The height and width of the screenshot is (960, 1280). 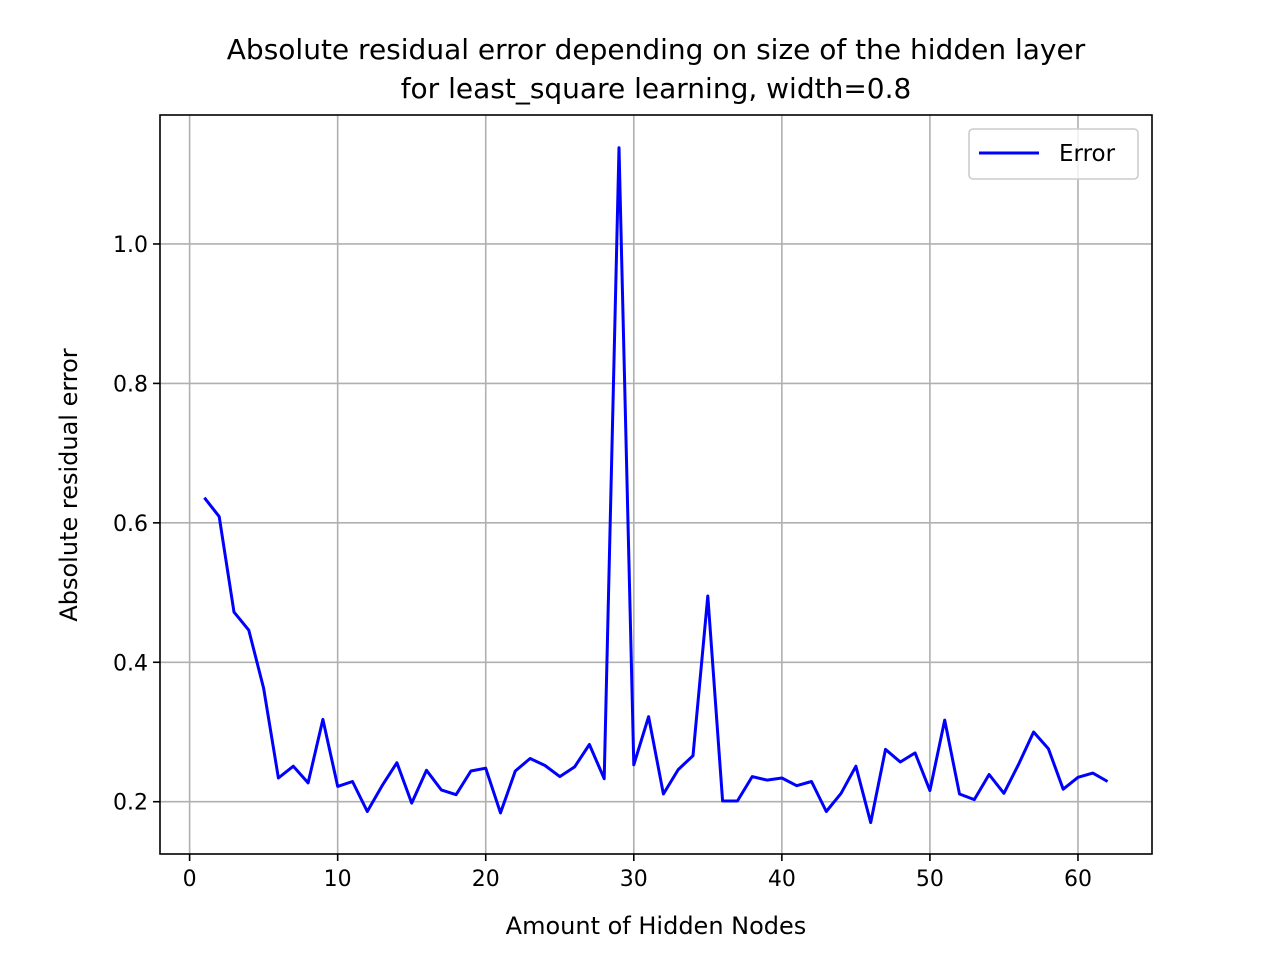 What do you see at coordinates (130, 663) in the screenshot?
I see `y-tick-label: 0.4` at bounding box center [130, 663].